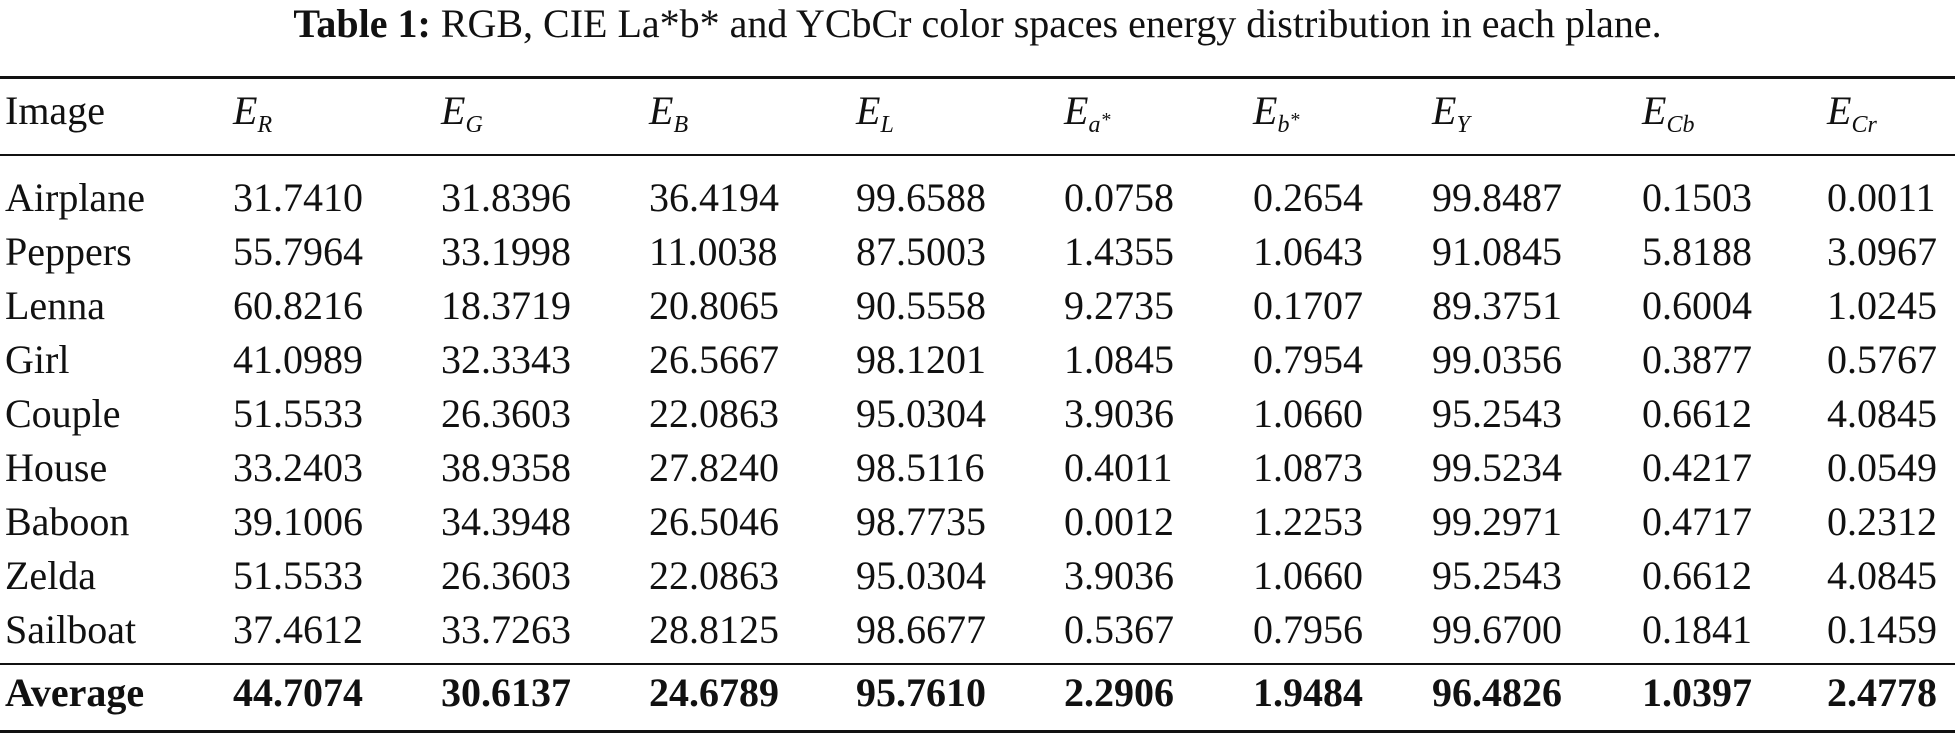  What do you see at coordinates (1852, 114) in the screenshot?
I see `header-e-cr: ECr` at bounding box center [1852, 114].